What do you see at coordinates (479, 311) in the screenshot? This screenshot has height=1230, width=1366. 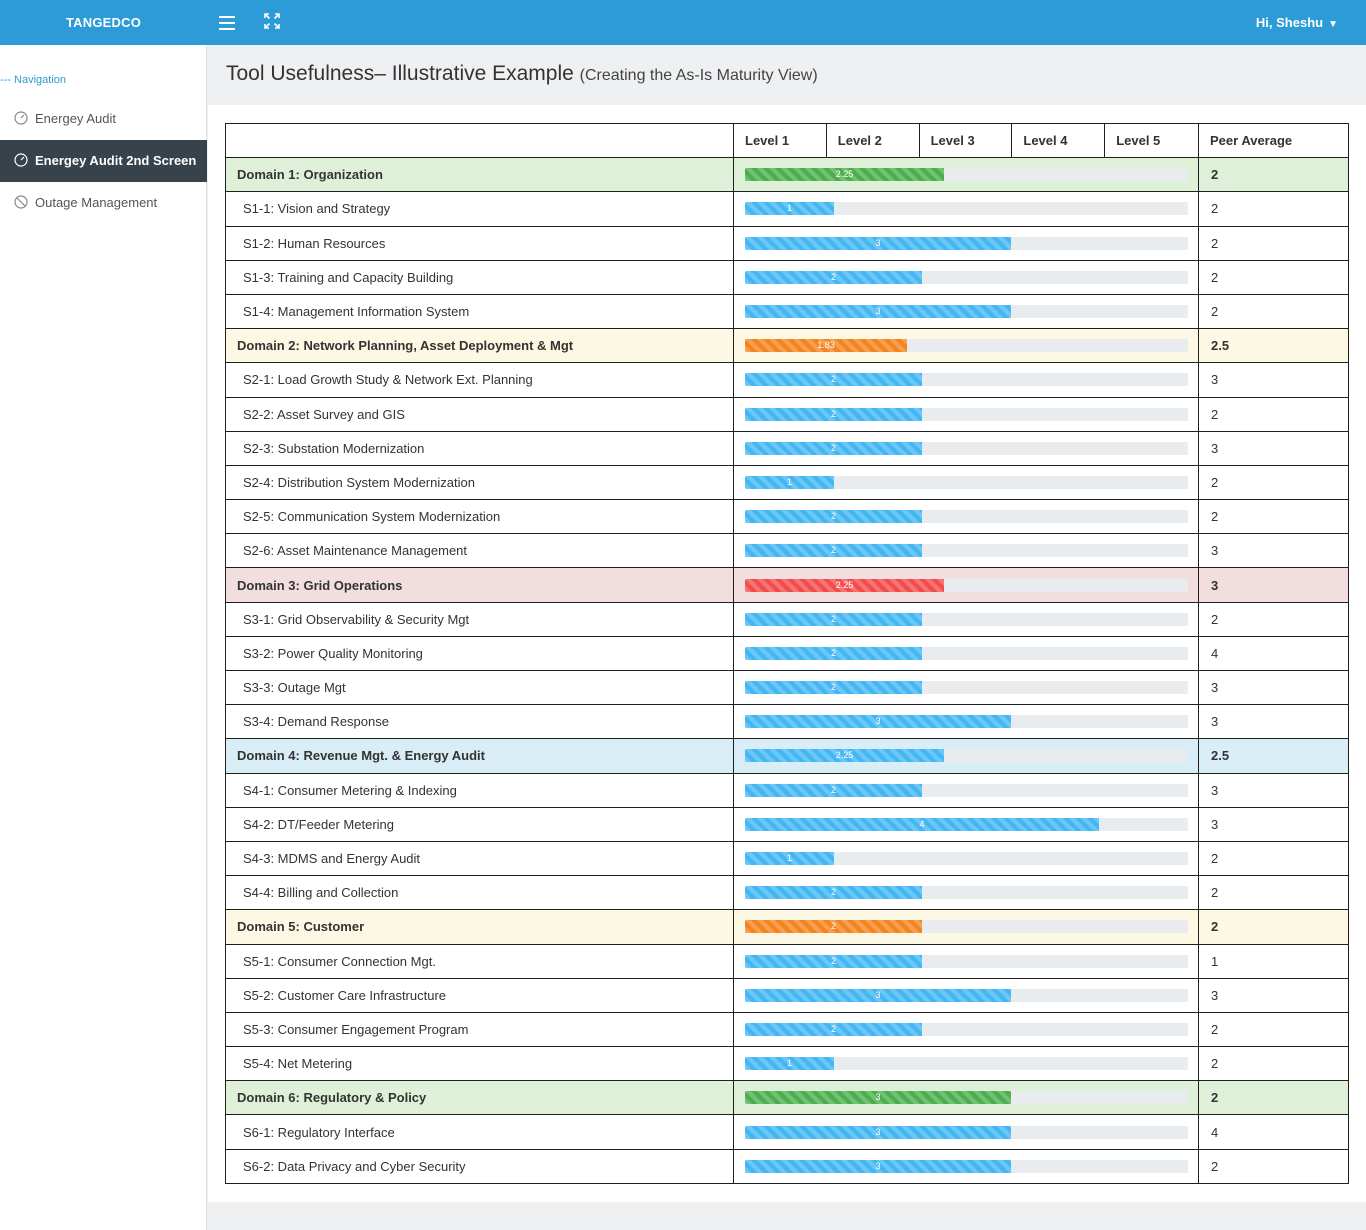 I see `sub-domain-name: S1-4: Management Information System` at bounding box center [479, 311].